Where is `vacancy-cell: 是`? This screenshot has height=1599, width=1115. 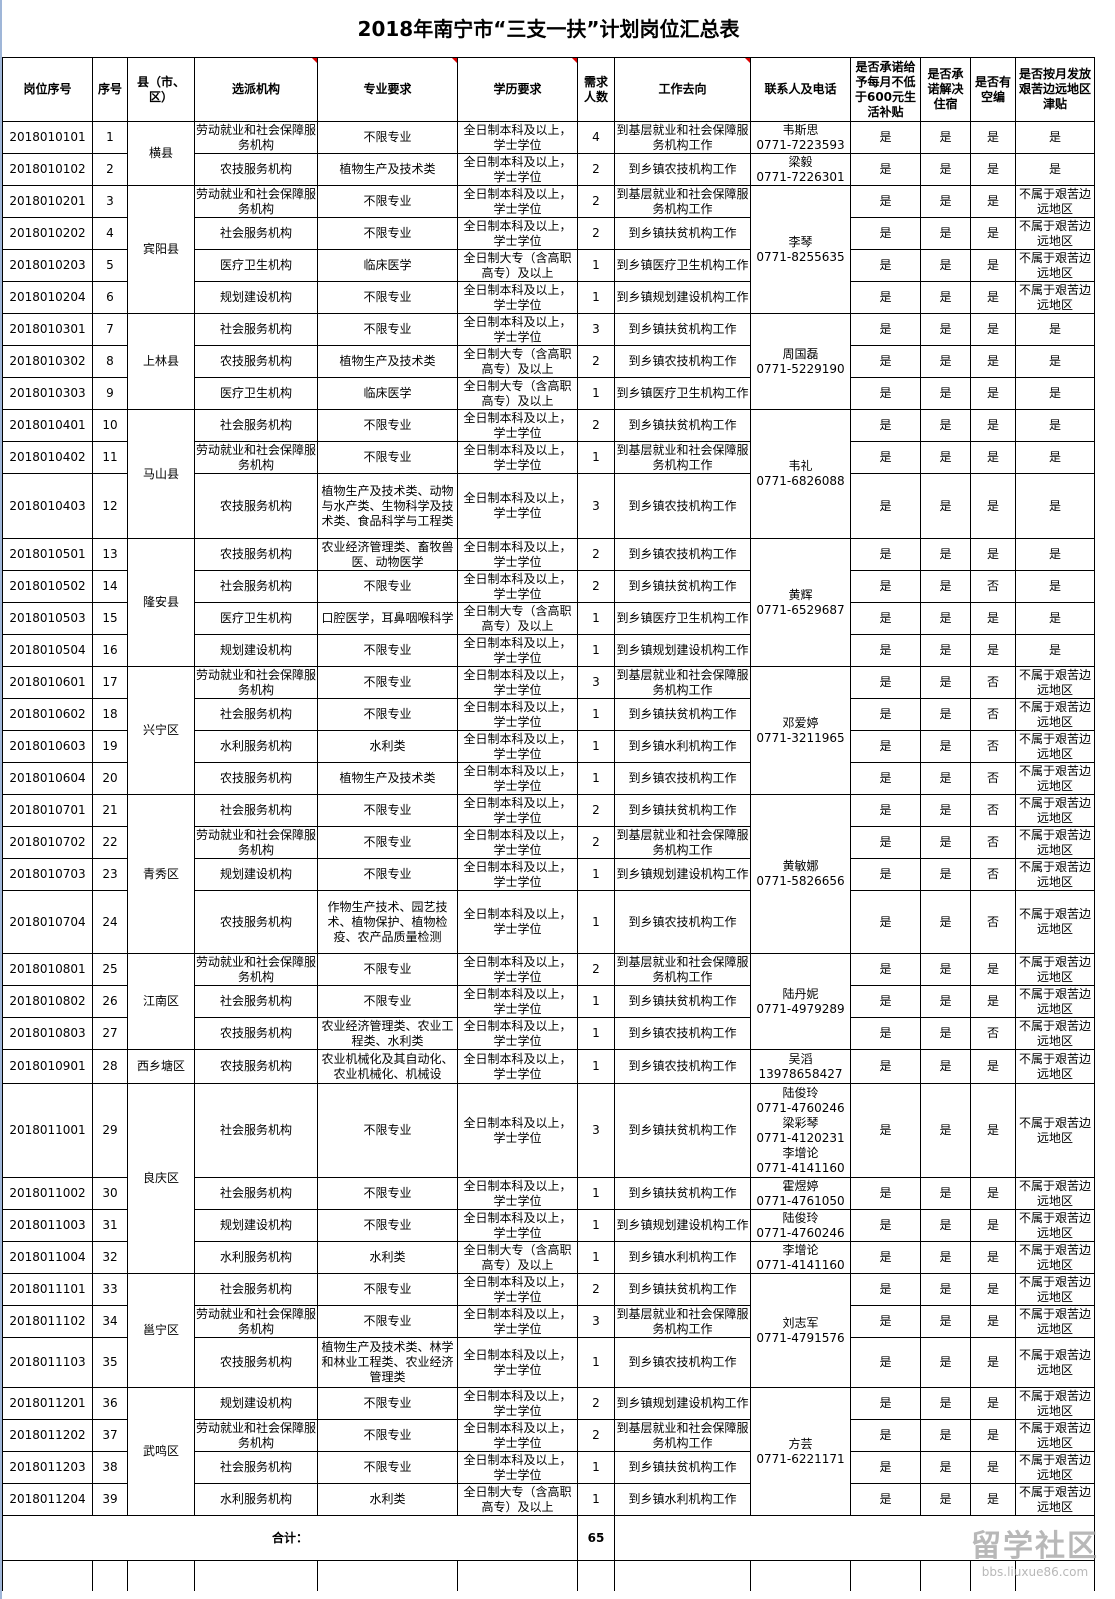 vacancy-cell: 是 is located at coordinates (993, 1362).